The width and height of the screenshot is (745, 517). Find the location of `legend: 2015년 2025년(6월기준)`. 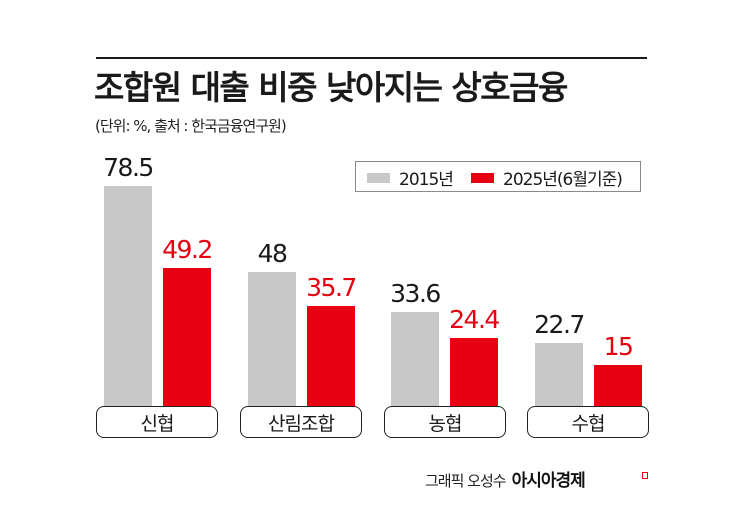

legend: 2015년 2025년(6월기준) is located at coordinates (498, 176).